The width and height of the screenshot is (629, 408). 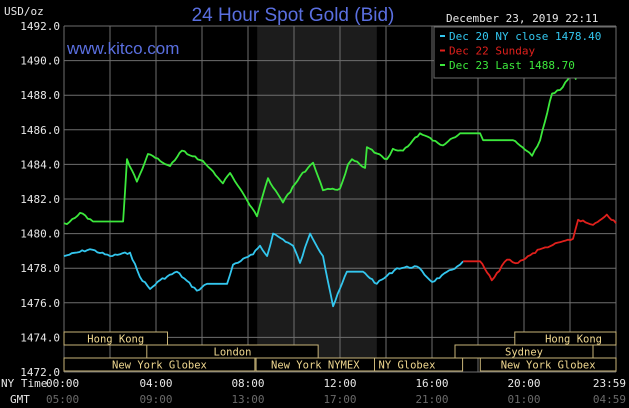 What do you see at coordinates (492, 51) in the screenshot?
I see `legend-entry: Dec 22 Sunday` at bounding box center [492, 51].